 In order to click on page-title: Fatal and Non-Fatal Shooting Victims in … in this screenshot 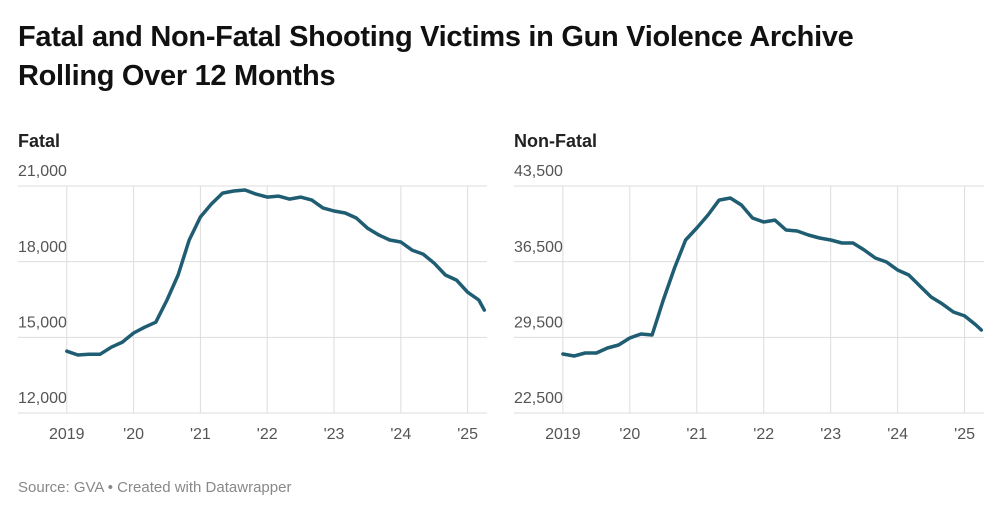, I will do `click(436, 56)`.